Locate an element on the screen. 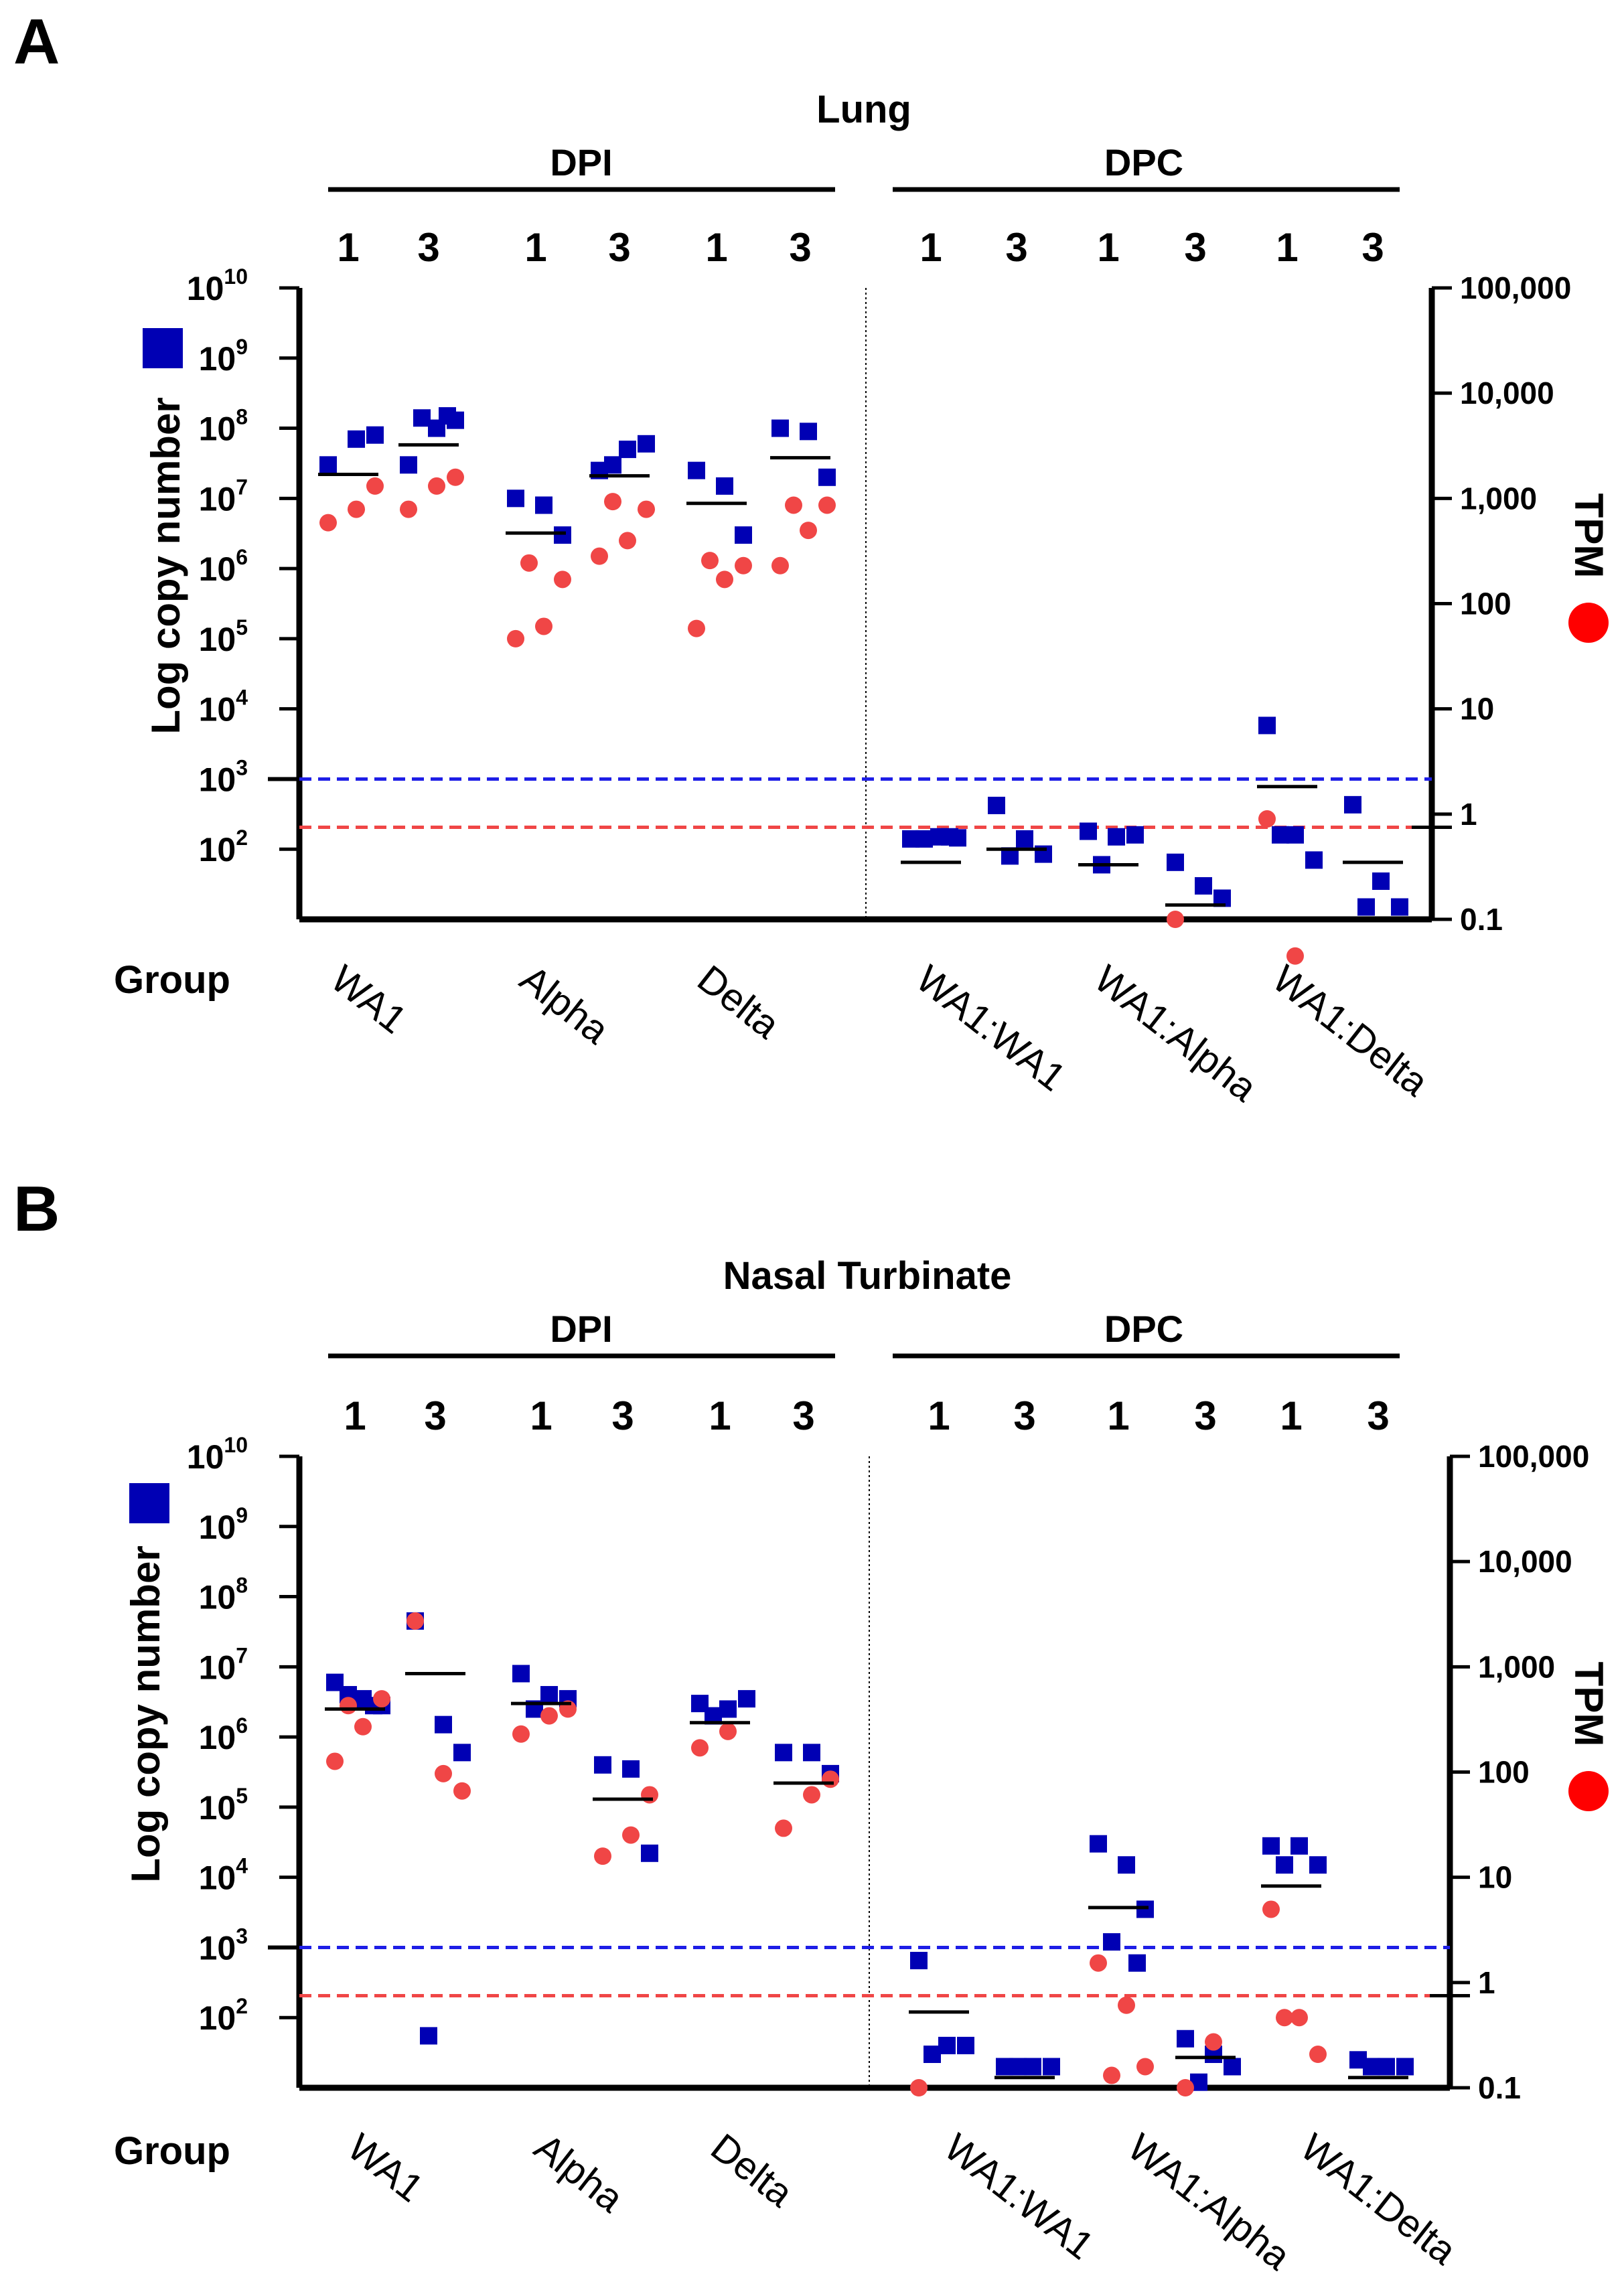 Image resolution: width=1624 pixels, height=2296 pixels. y-tick-label: 10⁸ is located at coordinates (223, 1595).